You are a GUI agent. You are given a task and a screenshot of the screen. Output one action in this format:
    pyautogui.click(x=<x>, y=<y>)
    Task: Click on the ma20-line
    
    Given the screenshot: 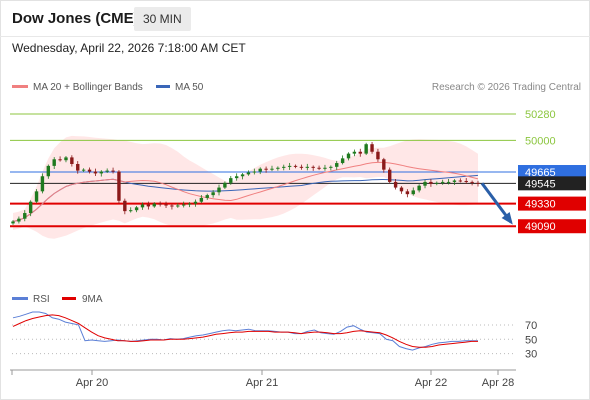 What is the action you would take?
    pyautogui.click(x=245, y=191)
    